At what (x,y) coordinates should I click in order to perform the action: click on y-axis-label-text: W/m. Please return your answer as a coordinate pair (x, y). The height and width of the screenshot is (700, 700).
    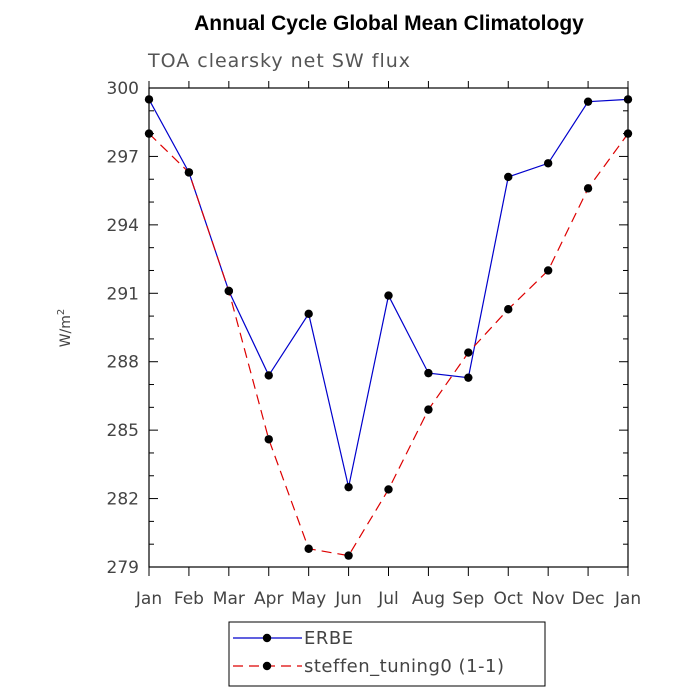
    Looking at the image, I should click on (66, 331).